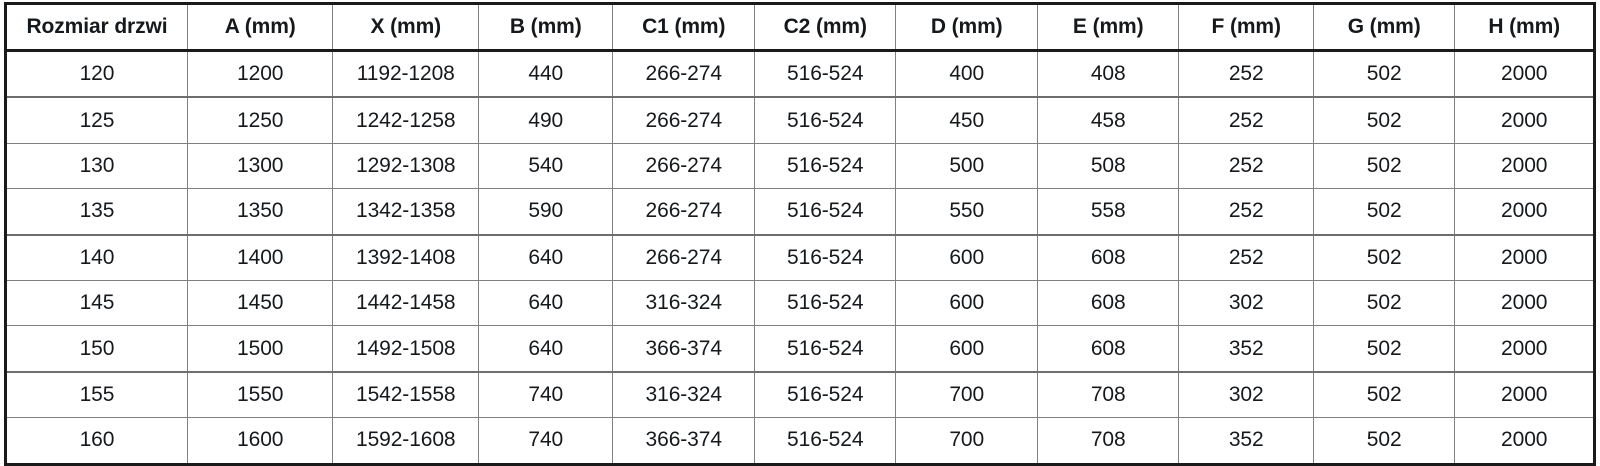 Image resolution: width=1600 pixels, height=466 pixels. What do you see at coordinates (825, 27) in the screenshot?
I see `column-header-5: C2 (mm)` at bounding box center [825, 27].